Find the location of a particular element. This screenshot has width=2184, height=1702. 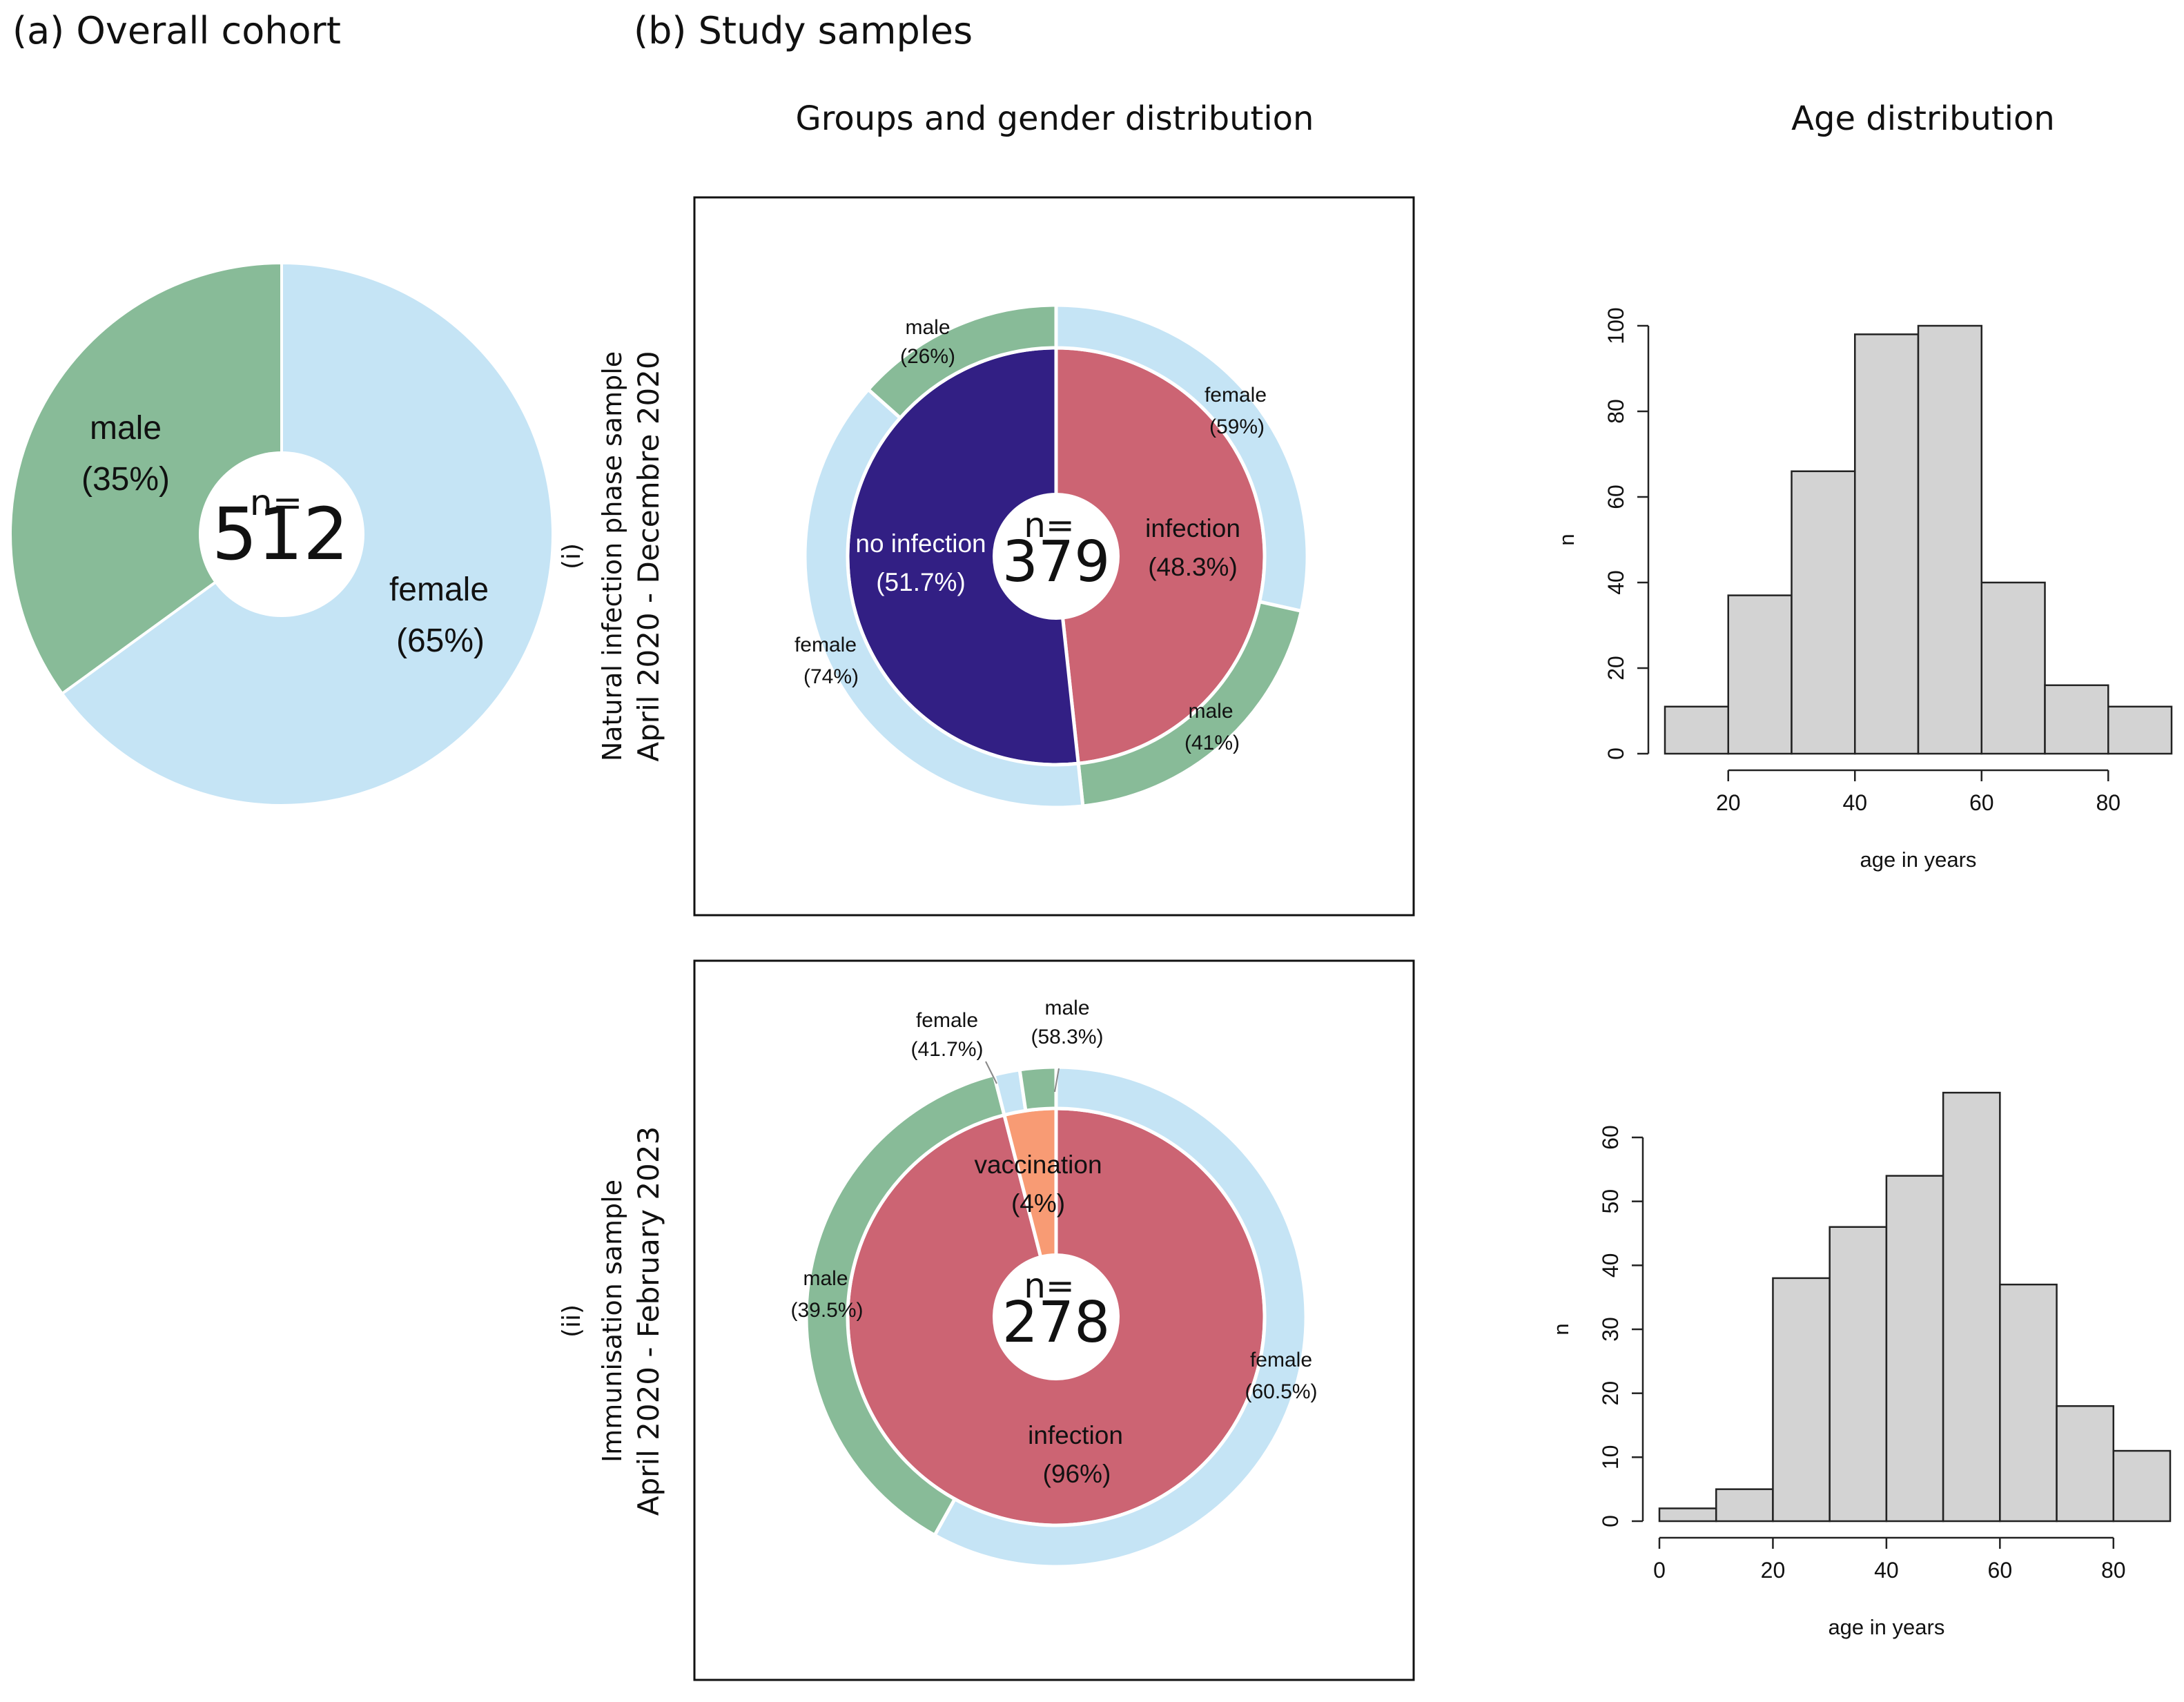

pct-male: (35%) is located at coordinates (125, 480).